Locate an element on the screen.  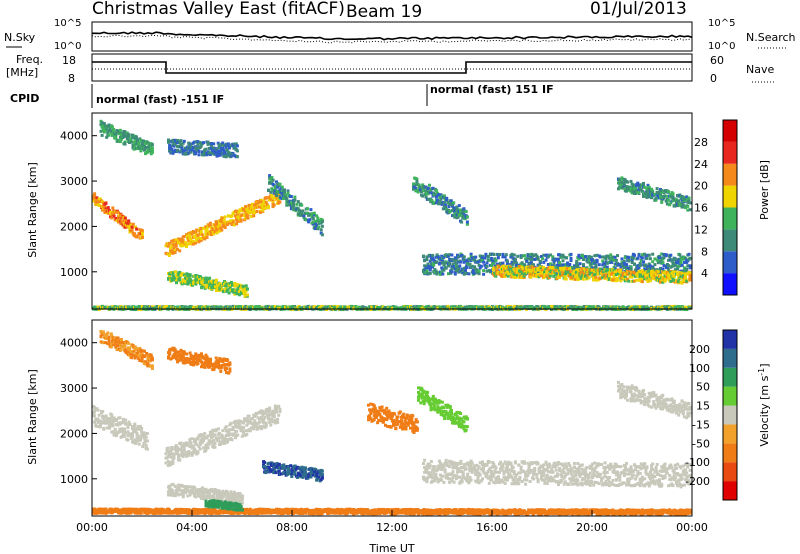
data-cell-2062 is located at coordinates (658, 263).